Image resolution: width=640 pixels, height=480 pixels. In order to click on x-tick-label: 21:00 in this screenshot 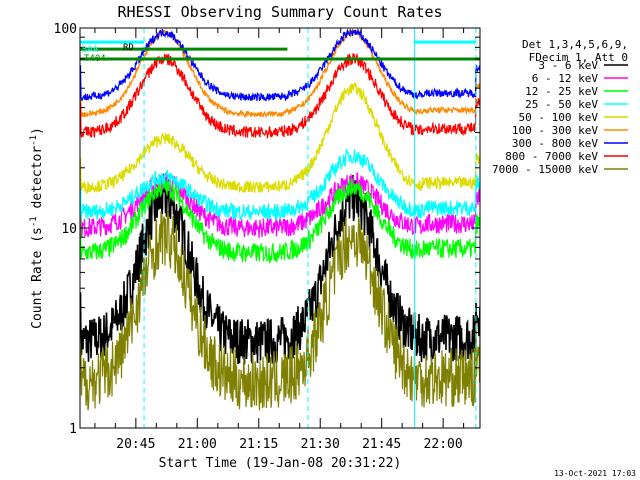, I will do `click(197, 444)`.